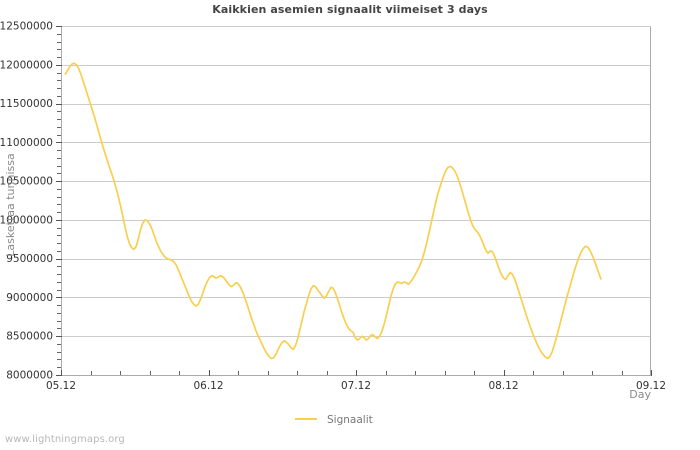 This screenshot has width=700, height=450. I want to click on y-tick-marks-group, so click(59, 201).